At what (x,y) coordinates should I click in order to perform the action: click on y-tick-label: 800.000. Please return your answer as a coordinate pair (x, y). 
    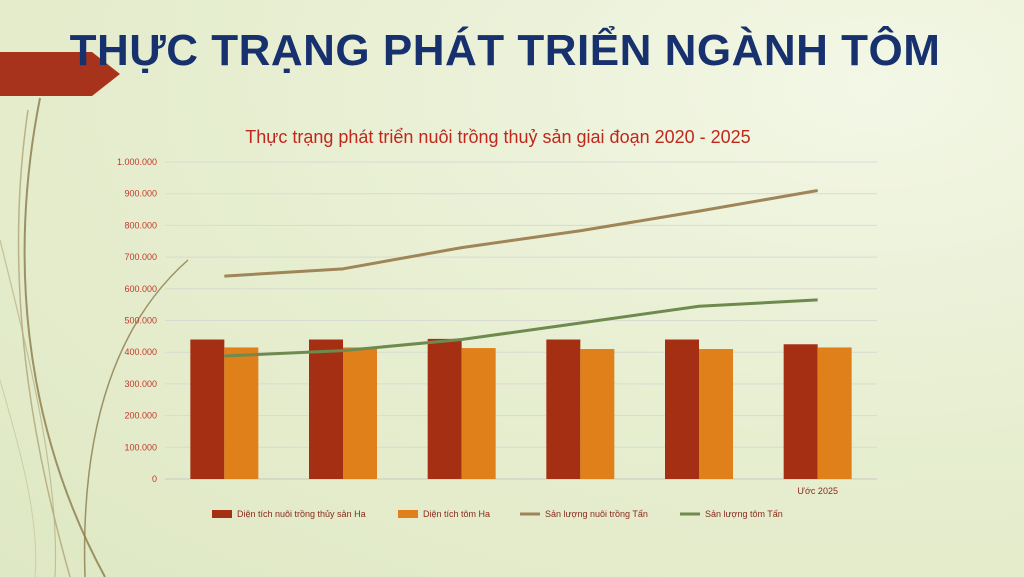
    Looking at the image, I should click on (140, 225).